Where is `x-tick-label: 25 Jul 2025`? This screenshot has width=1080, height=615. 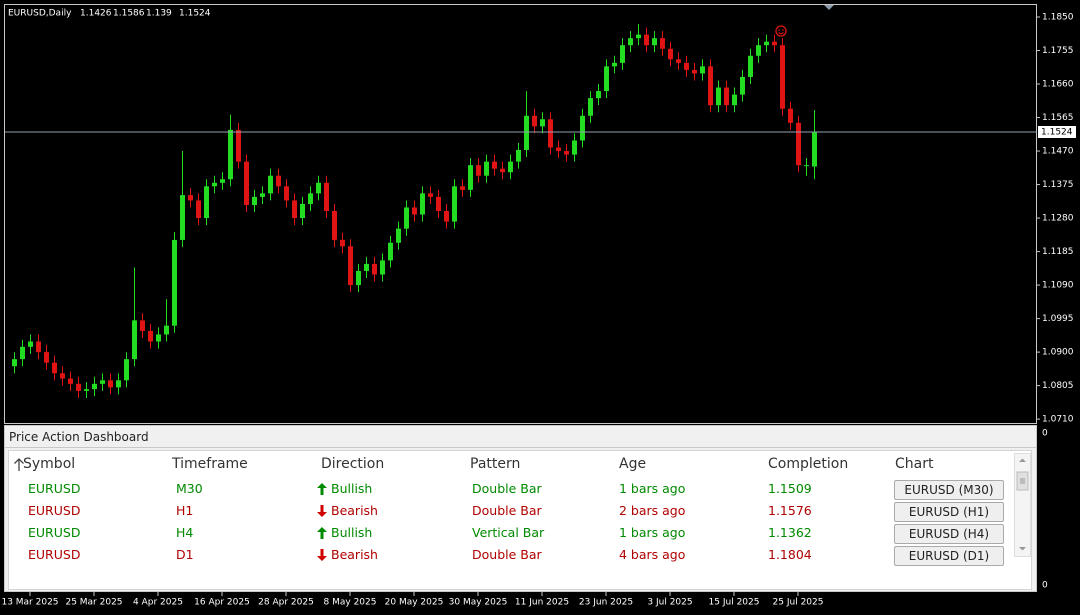
x-tick-label: 25 Jul 2025 is located at coordinates (798, 603).